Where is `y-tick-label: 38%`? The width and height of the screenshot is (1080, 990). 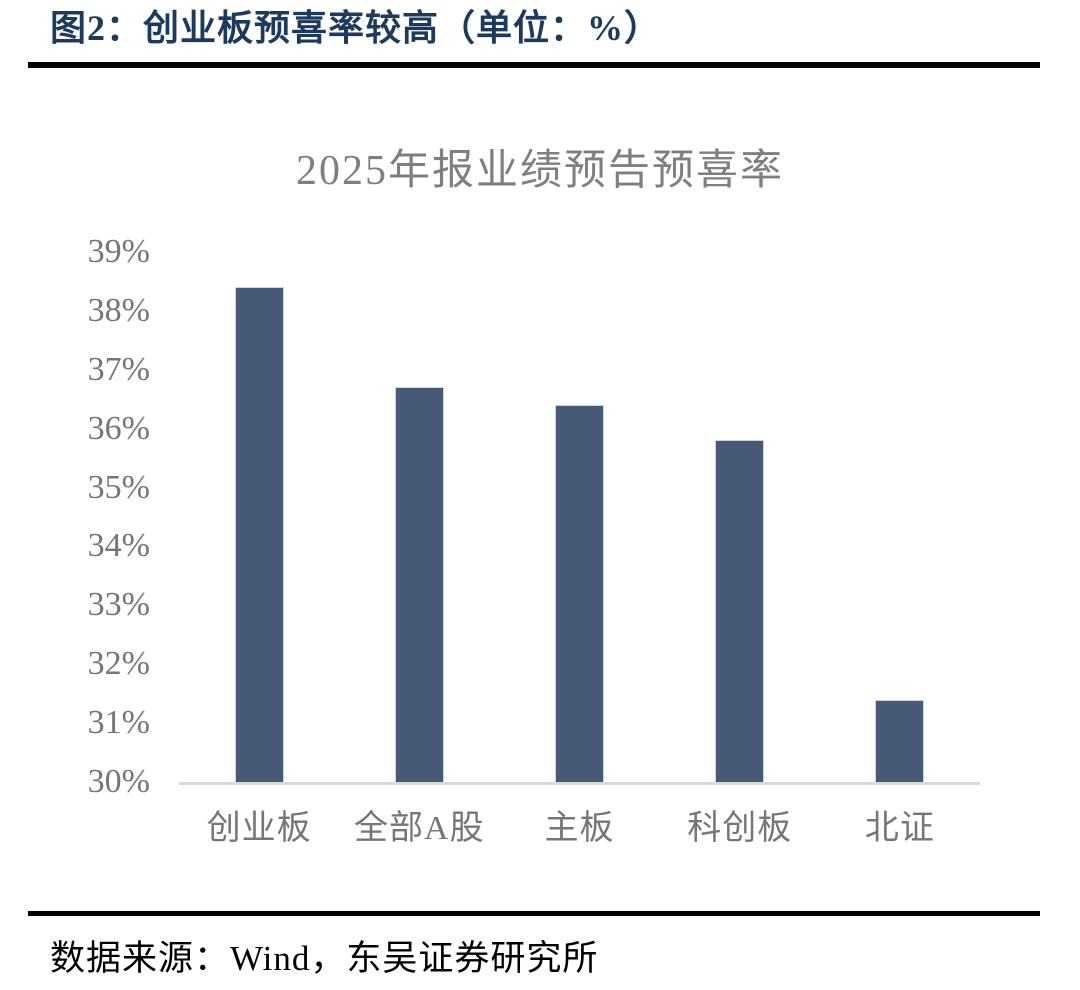 y-tick-label: 38% is located at coordinates (118, 310).